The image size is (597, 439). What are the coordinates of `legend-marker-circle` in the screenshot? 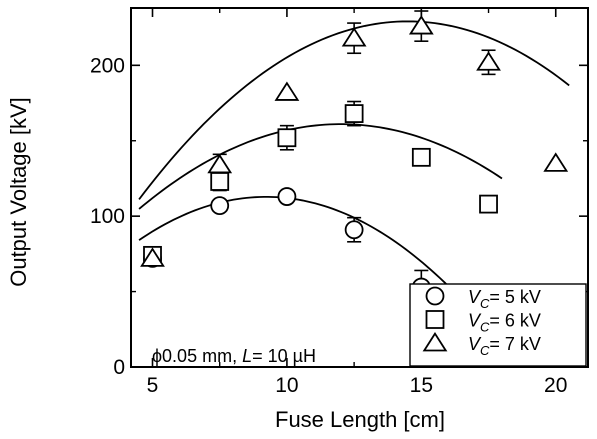 It's located at (435, 296).